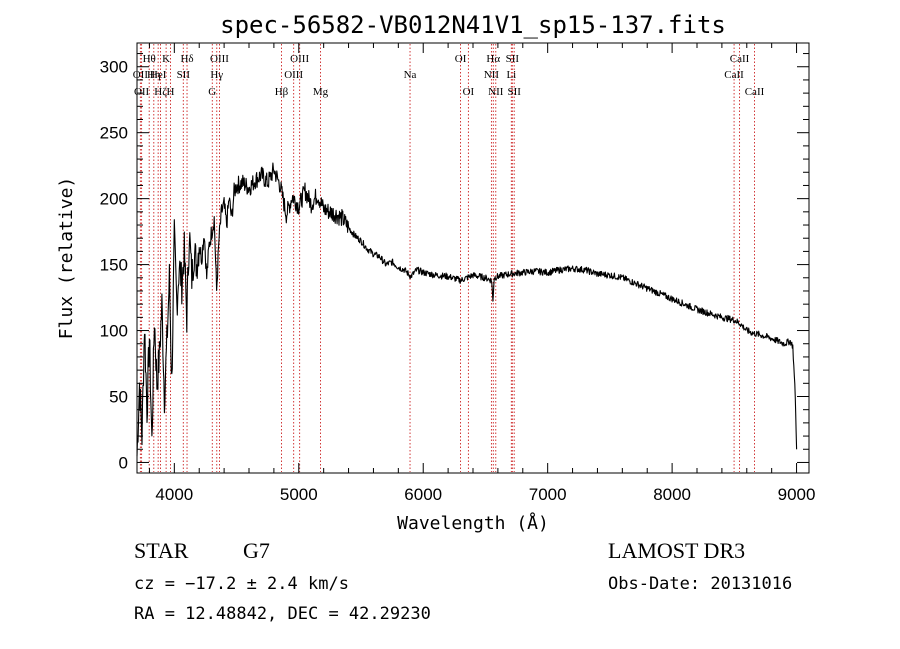 Image resolution: width=900 pixels, height=649 pixels. Describe the element at coordinates (473, 523) in the screenshot. I see `x-axis-label: Wavelength (Å)` at that location.